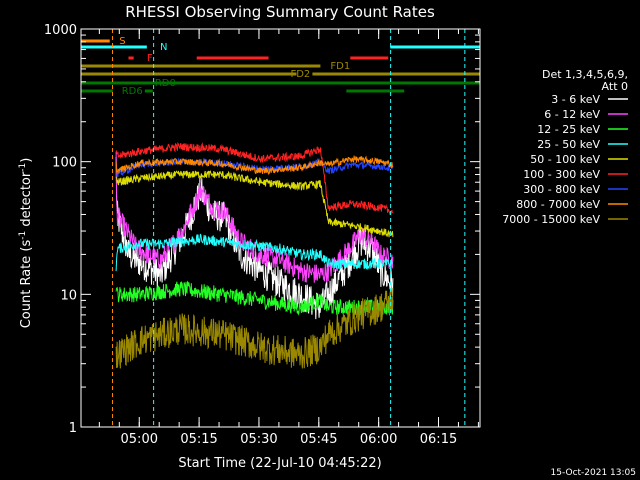 Image resolution: width=640 pixels, height=480 pixels. What do you see at coordinates (132, 91) in the screenshot?
I see `flag-label-rd6: RD6` at bounding box center [132, 91].